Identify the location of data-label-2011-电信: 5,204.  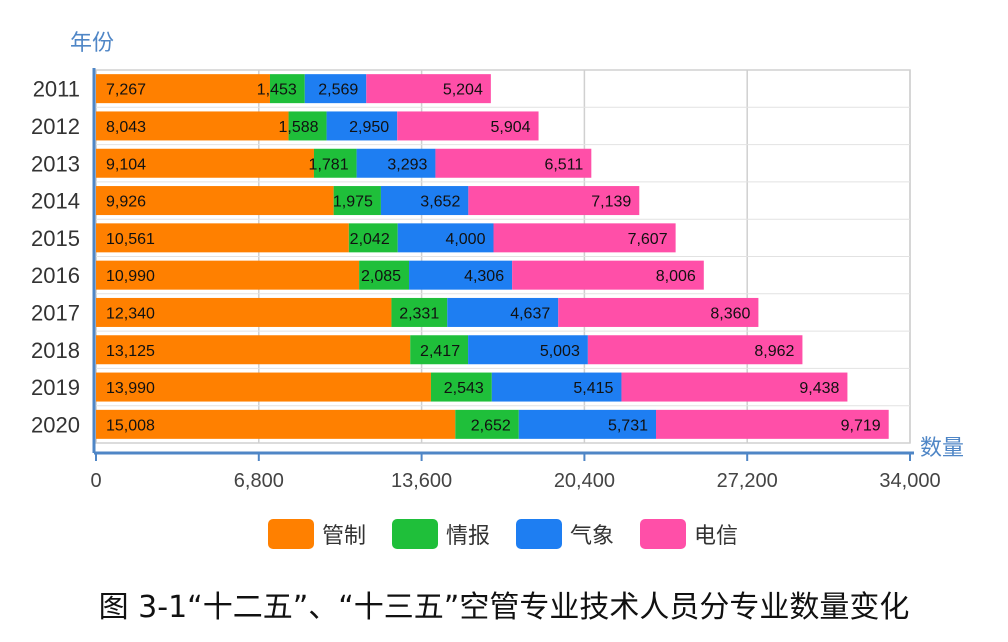
(463, 90).